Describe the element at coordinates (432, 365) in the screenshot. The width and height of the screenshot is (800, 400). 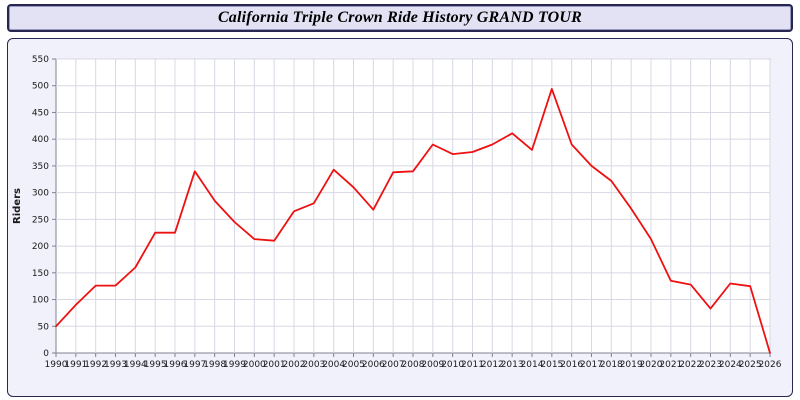
I see `svg-text: 2009` at that location.